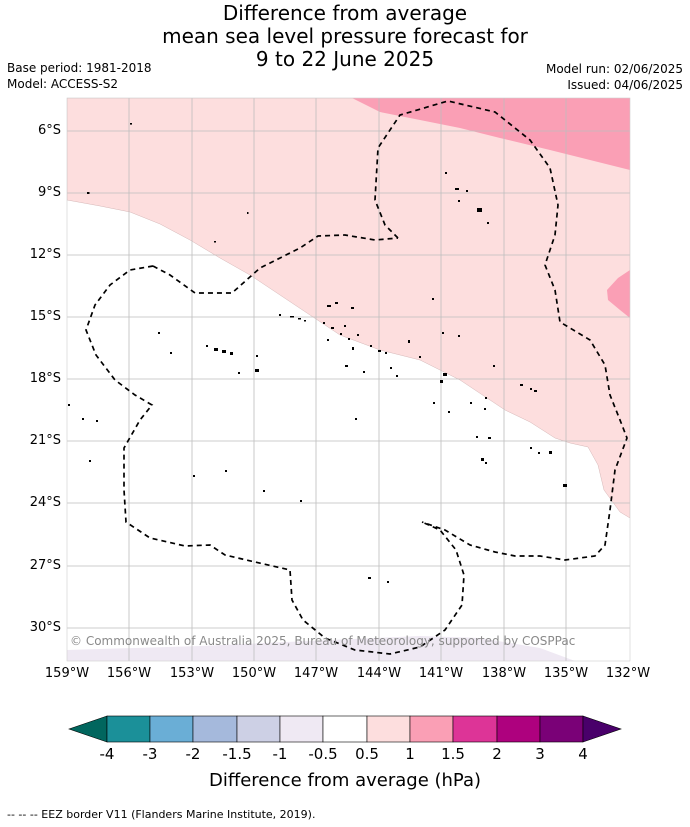 The width and height of the screenshot is (690, 827). I want to click on title-line-2: mean sea level pressure forecast for, so click(345, 36).